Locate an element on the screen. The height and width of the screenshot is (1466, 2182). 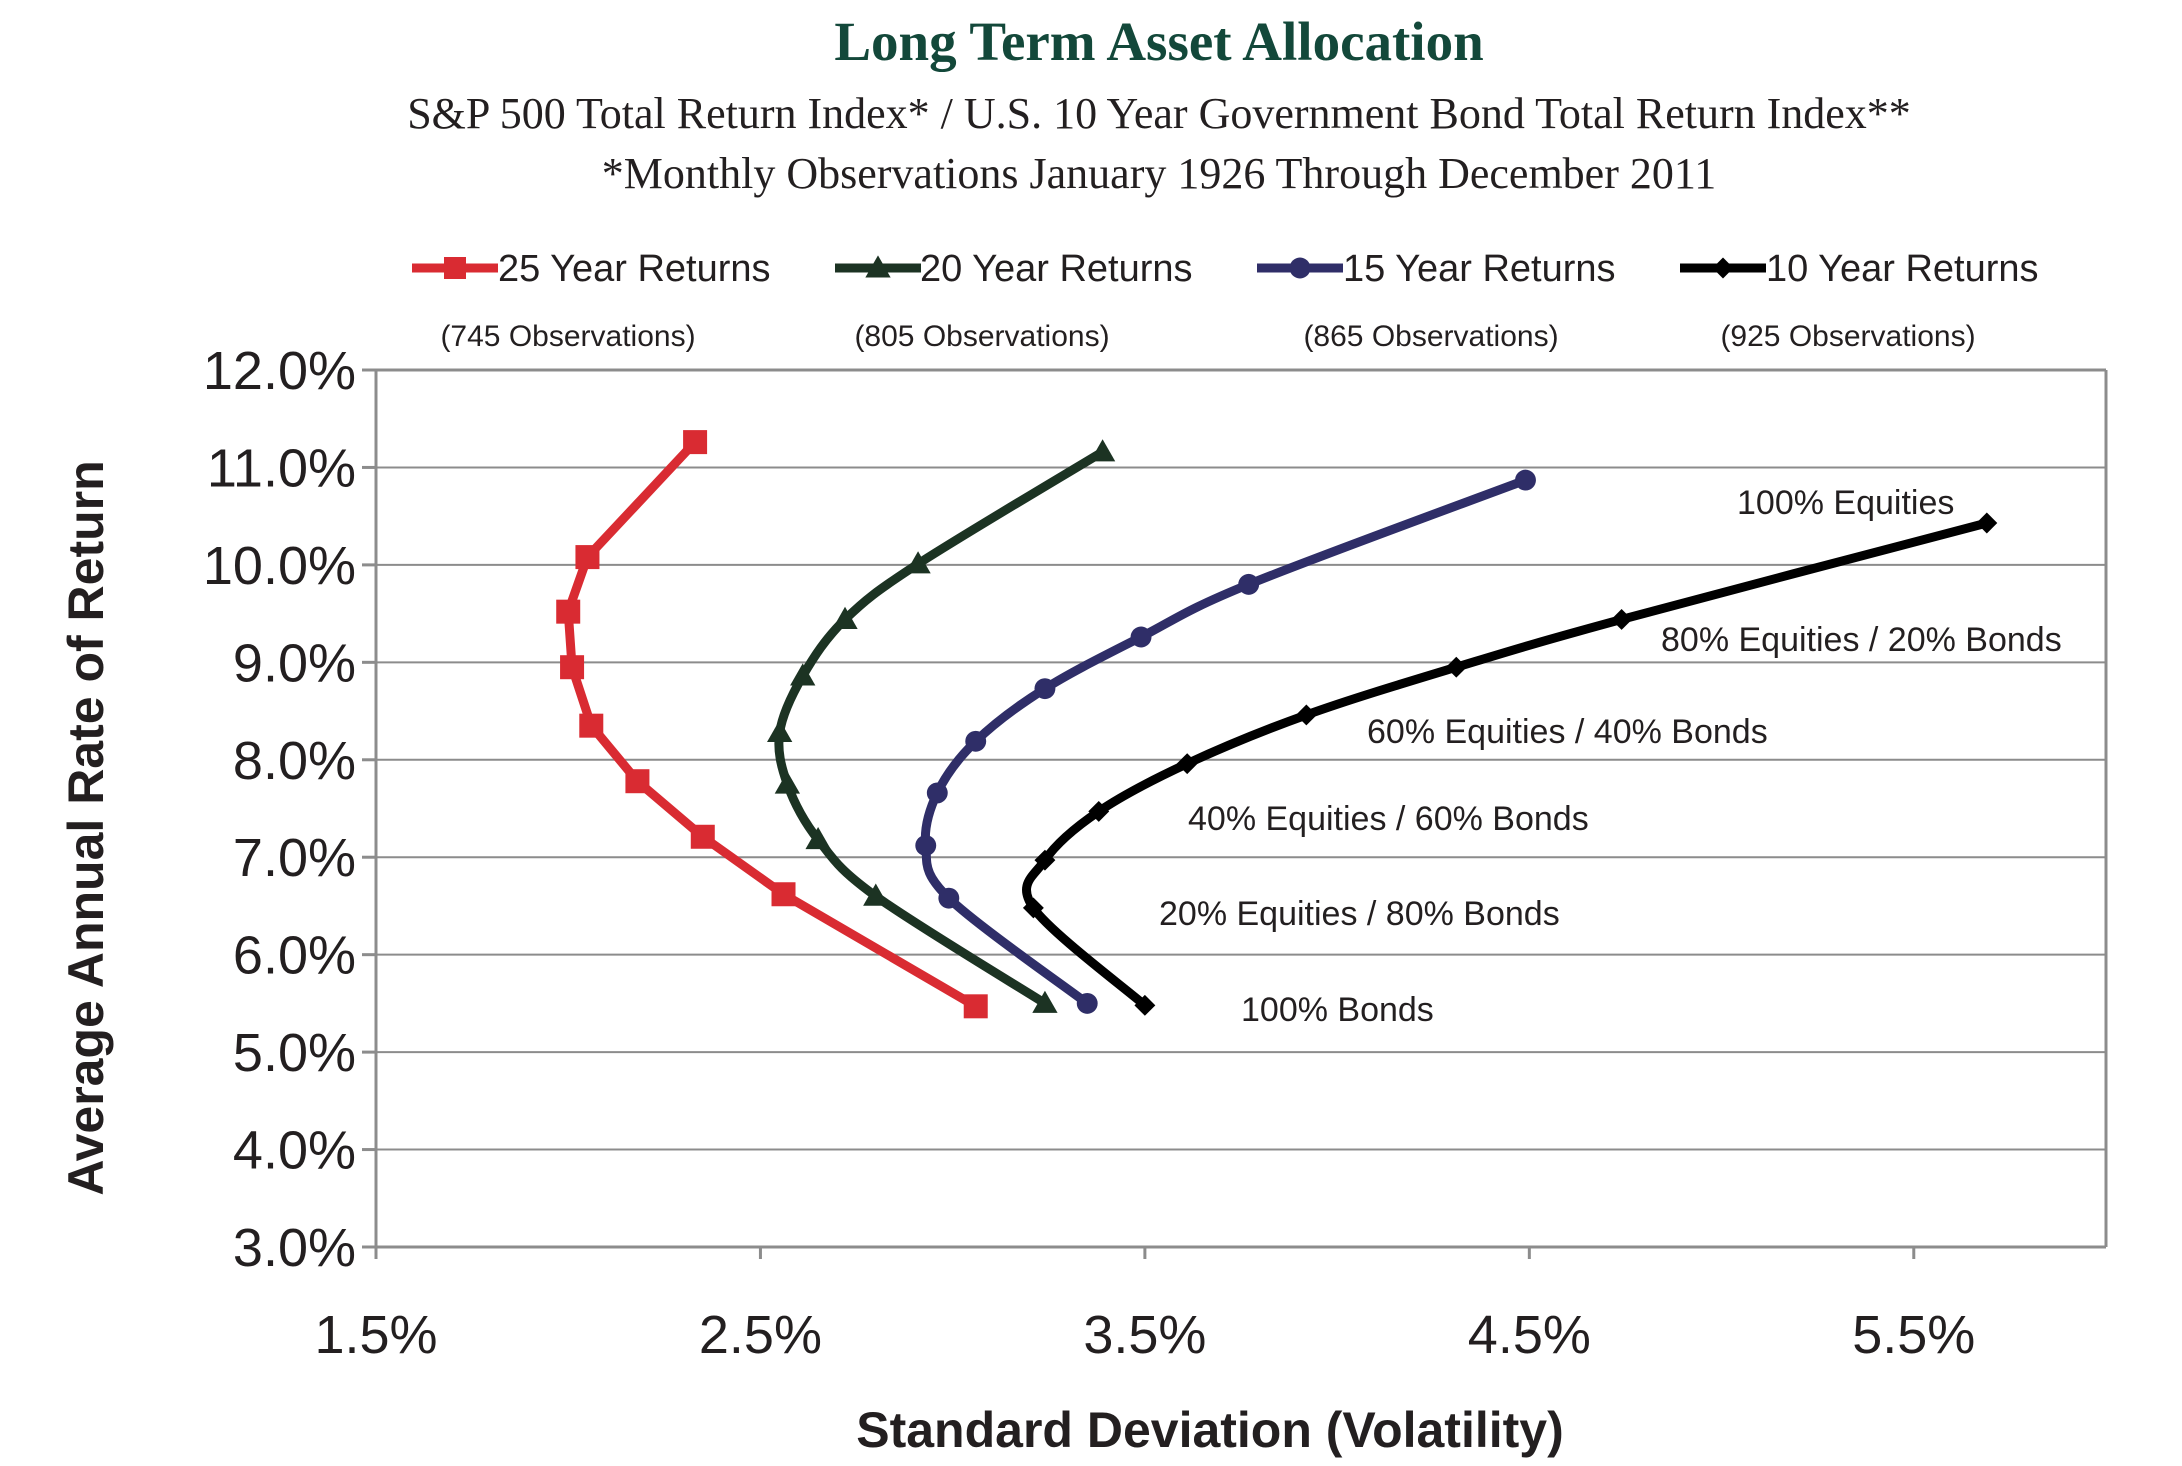
x-tick-label: 5.5% is located at coordinates (1913, 1335).